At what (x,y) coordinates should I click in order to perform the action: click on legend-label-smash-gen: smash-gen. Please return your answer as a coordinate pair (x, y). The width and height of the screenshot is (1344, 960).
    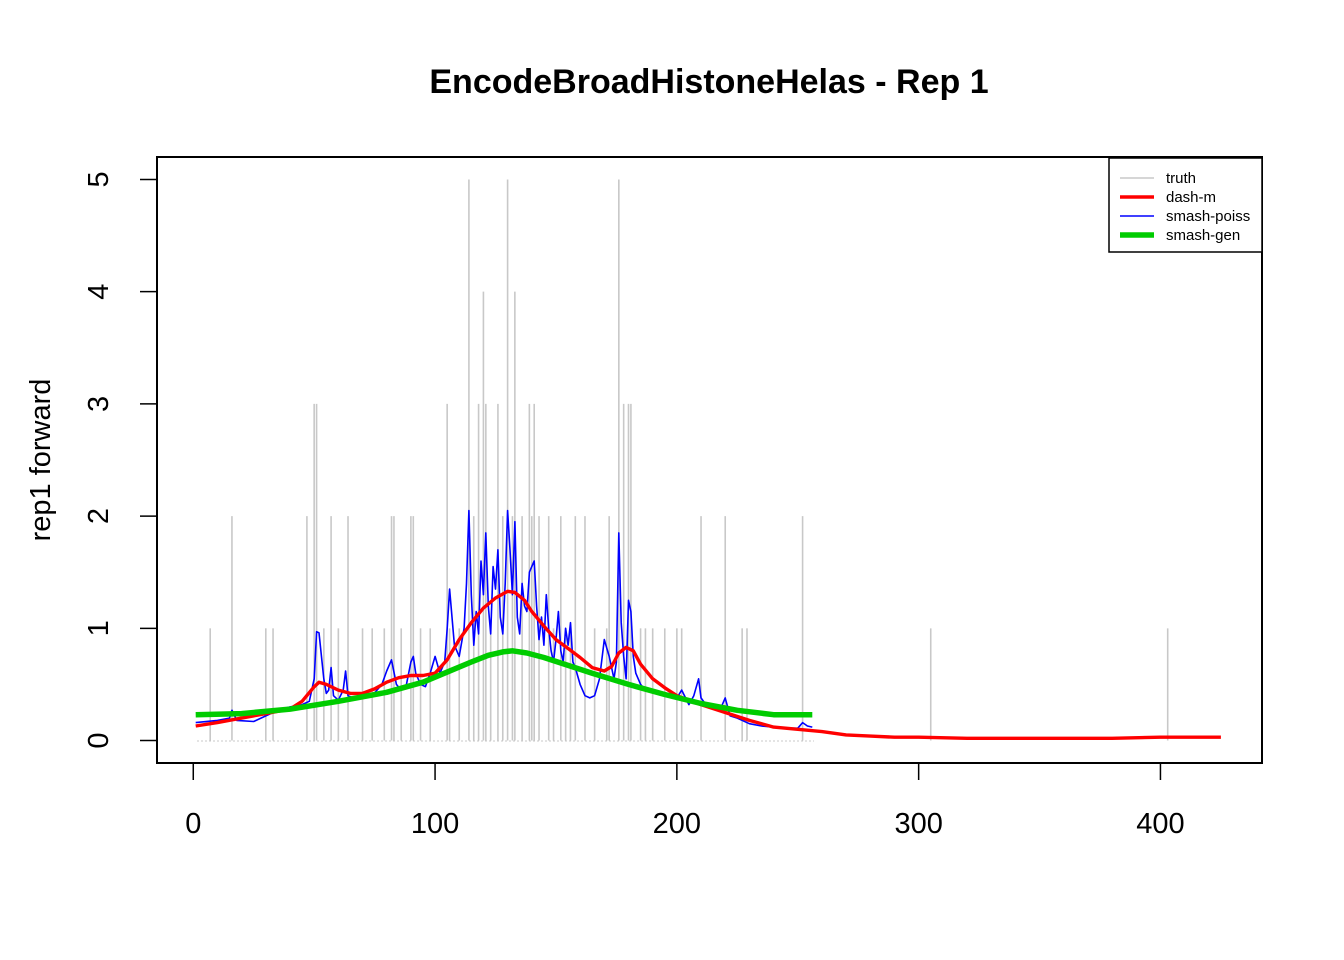
    Looking at the image, I should click on (1203, 235).